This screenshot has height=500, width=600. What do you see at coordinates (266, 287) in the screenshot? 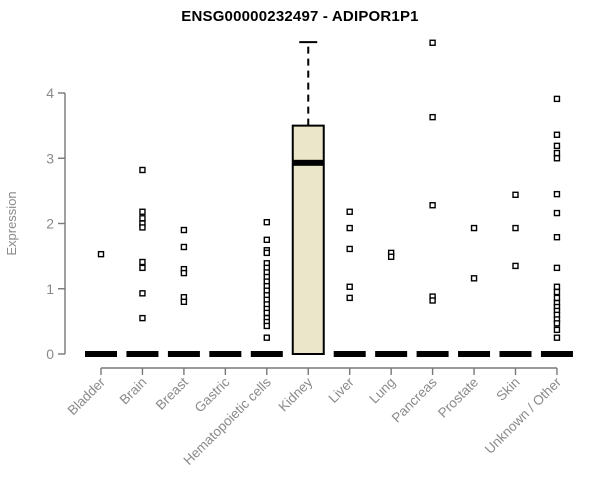
I see `box-hematopoietic-cells` at bounding box center [266, 287].